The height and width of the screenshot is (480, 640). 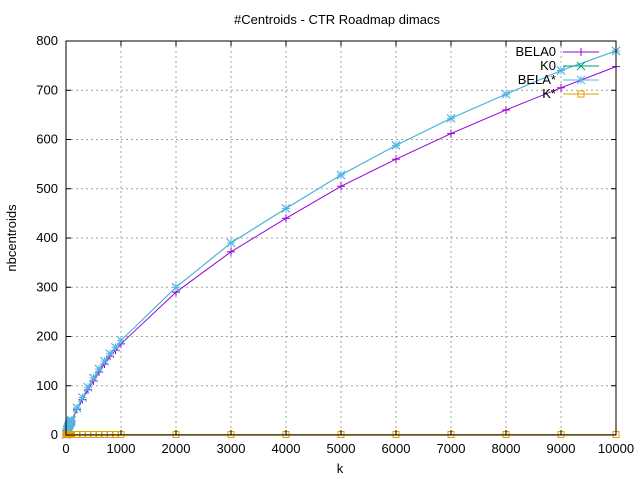 What do you see at coordinates (47, 40) in the screenshot?
I see `y-tick-label: 800` at bounding box center [47, 40].